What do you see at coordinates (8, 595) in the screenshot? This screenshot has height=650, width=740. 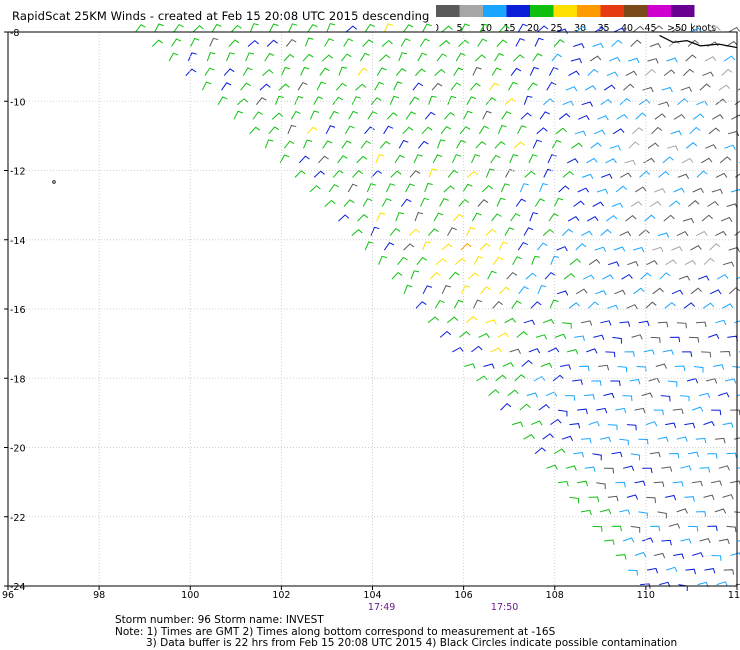 I see `lon-label: 96` at bounding box center [8, 595].